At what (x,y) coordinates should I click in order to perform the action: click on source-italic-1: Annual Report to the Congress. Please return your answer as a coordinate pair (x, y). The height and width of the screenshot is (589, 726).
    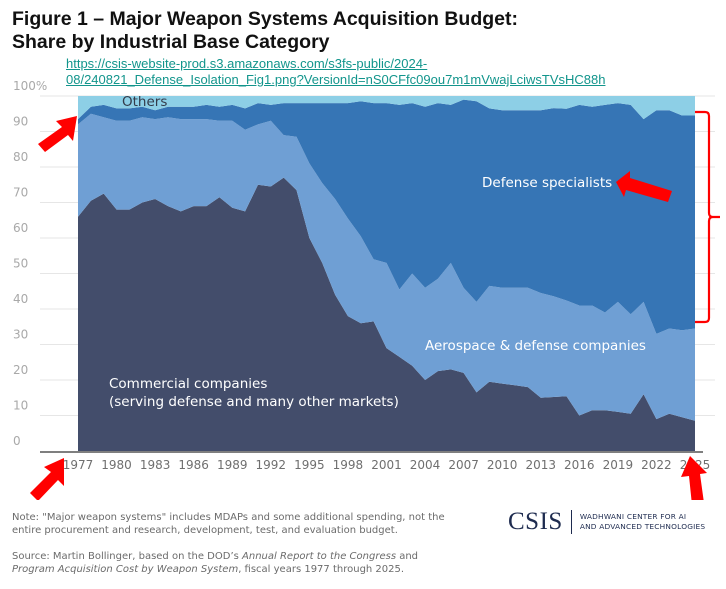
    Looking at the image, I should click on (319, 556).